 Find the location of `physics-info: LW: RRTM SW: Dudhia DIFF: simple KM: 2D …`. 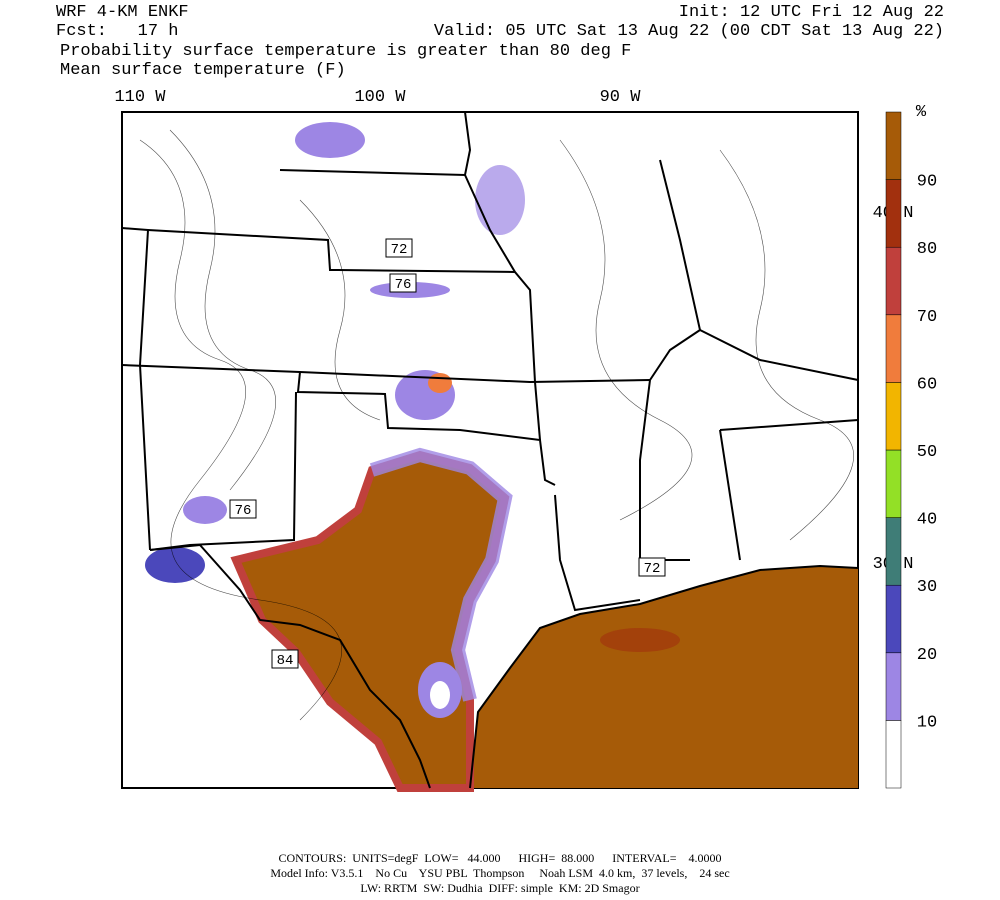

physics-info: LW: RRTM SW: Dudhia DIFF: simple KM: 2D … is located at coordinates (500, 888).